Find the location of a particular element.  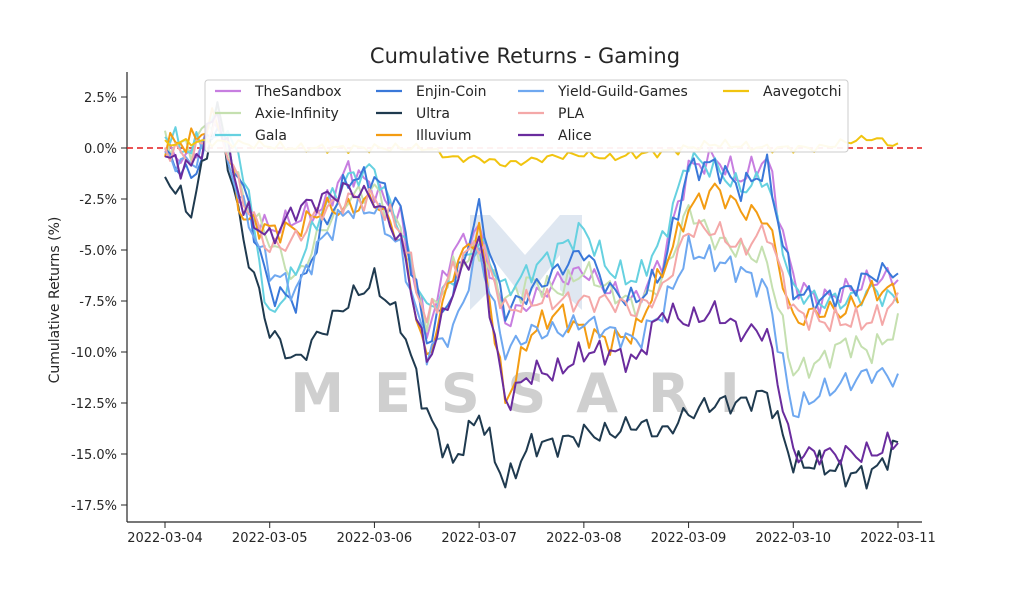

x-tick-label: 2022-03-09 is located at coordinates (689, 538).